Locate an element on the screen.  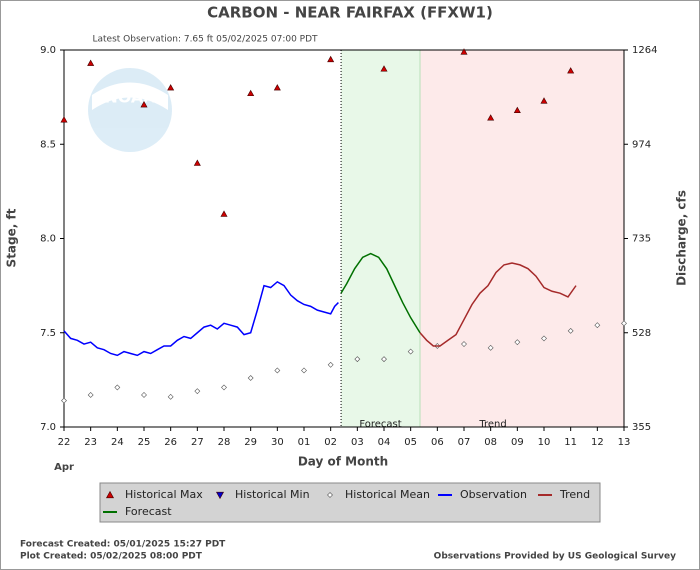
legend-label: Historical Mean is located at coordinates (387, 494).